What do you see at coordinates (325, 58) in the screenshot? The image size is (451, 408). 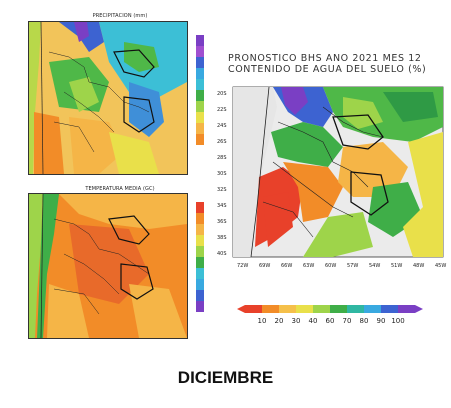 I see `soil-title-line1: PRONOSTICO BHS ANO 2021 MES 12` at bounding box center [325, 58].